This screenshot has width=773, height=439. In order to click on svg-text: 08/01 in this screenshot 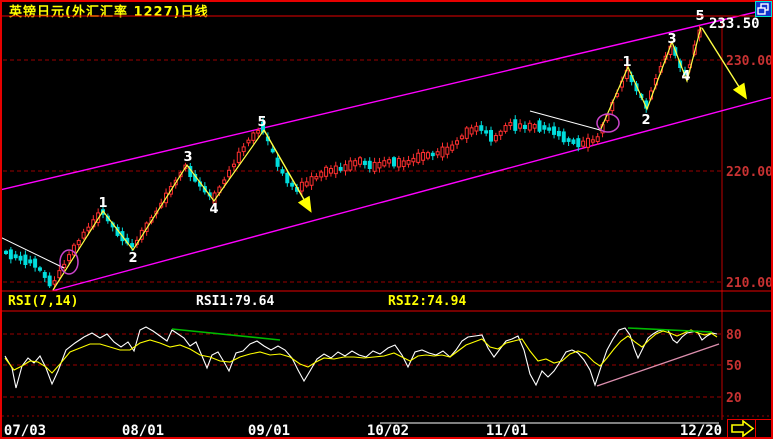, I will do `click(143, 431)`.